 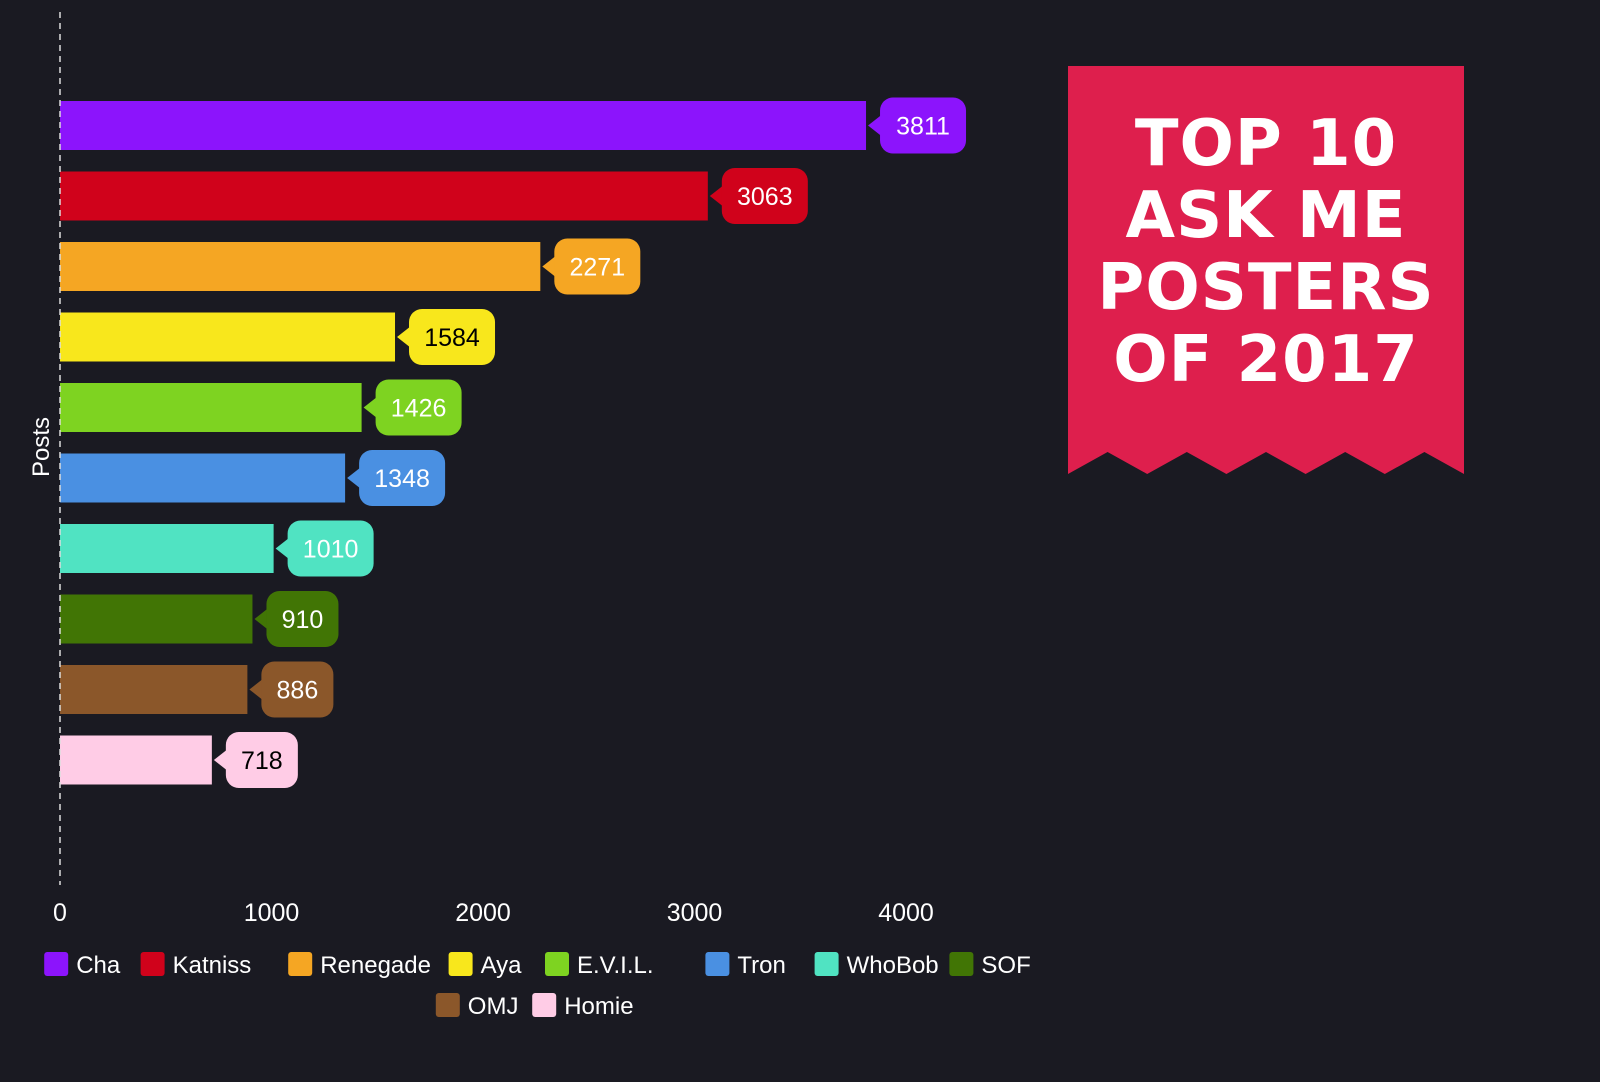 I want to click on data-label: 886, so click(x=291, y=689).